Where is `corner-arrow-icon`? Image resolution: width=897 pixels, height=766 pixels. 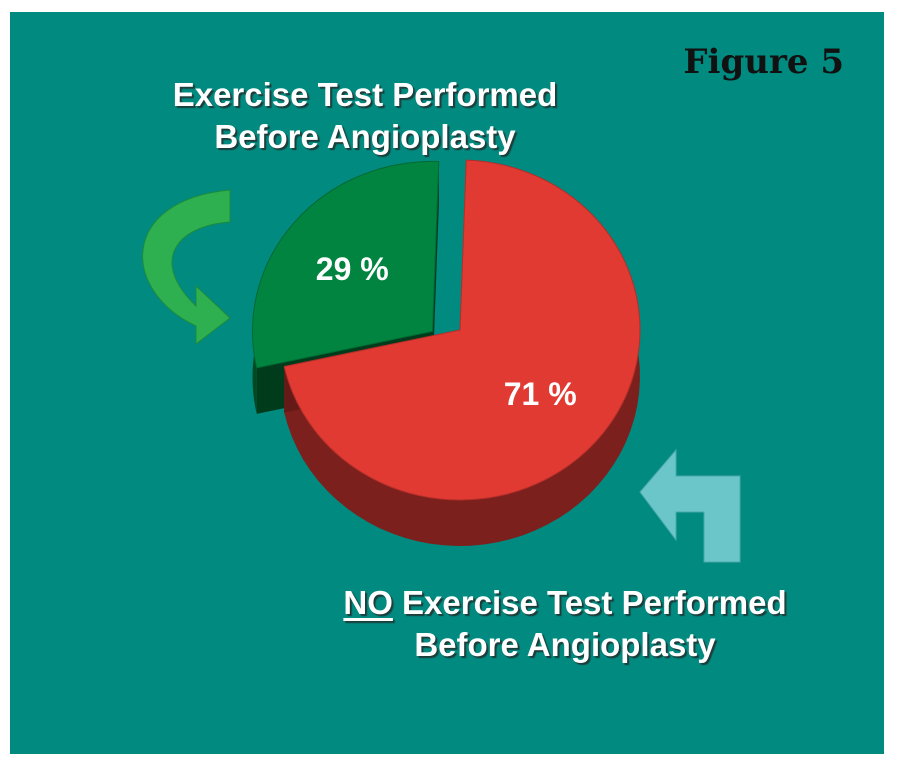 corner-arrow-icon is located at coordinates (690, 505).